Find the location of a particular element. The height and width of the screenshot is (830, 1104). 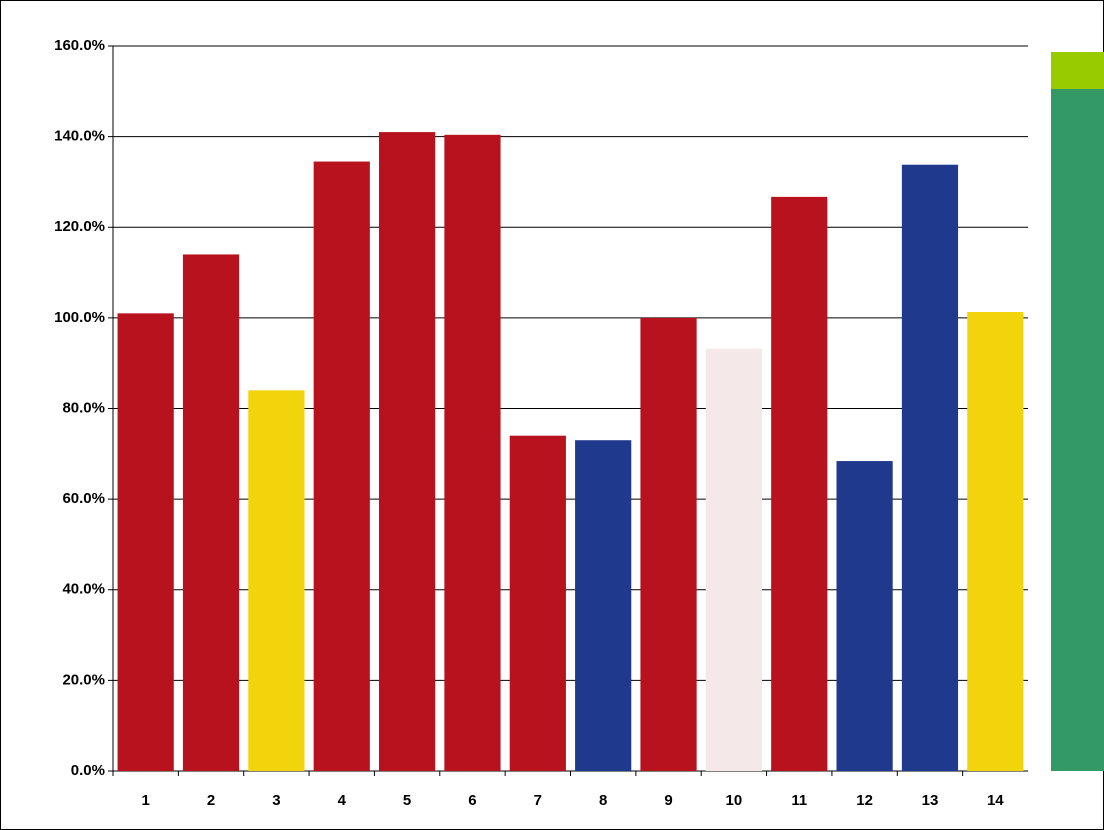

x-tick-label: 4 is located at coordinates (342, 800).